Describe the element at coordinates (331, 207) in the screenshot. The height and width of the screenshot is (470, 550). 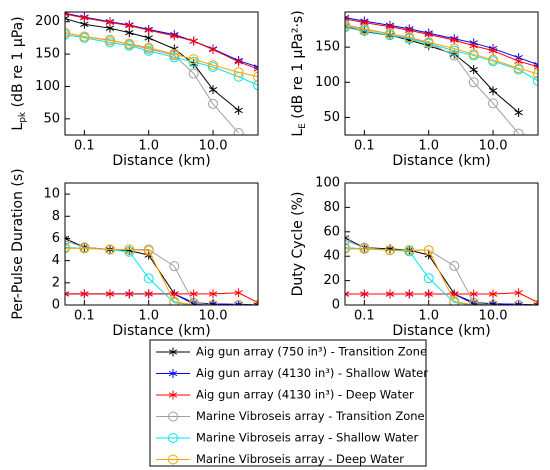
I see `y-tick-label: 80` at that location.